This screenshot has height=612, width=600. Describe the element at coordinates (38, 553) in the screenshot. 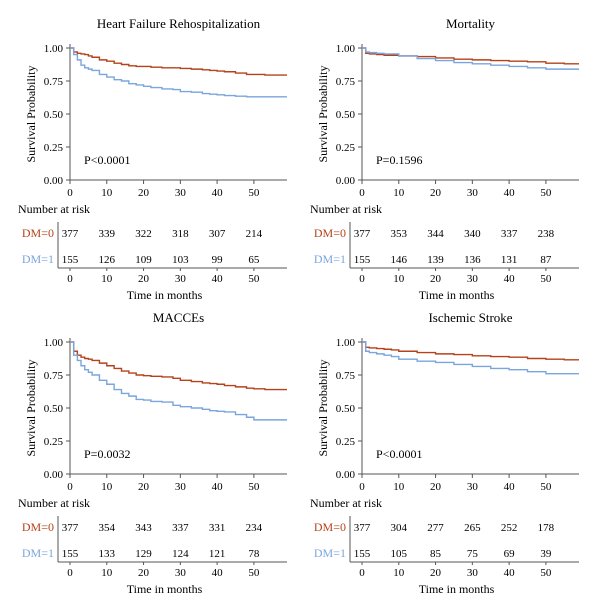

I see `risk-row-label: DM=1` at that location.